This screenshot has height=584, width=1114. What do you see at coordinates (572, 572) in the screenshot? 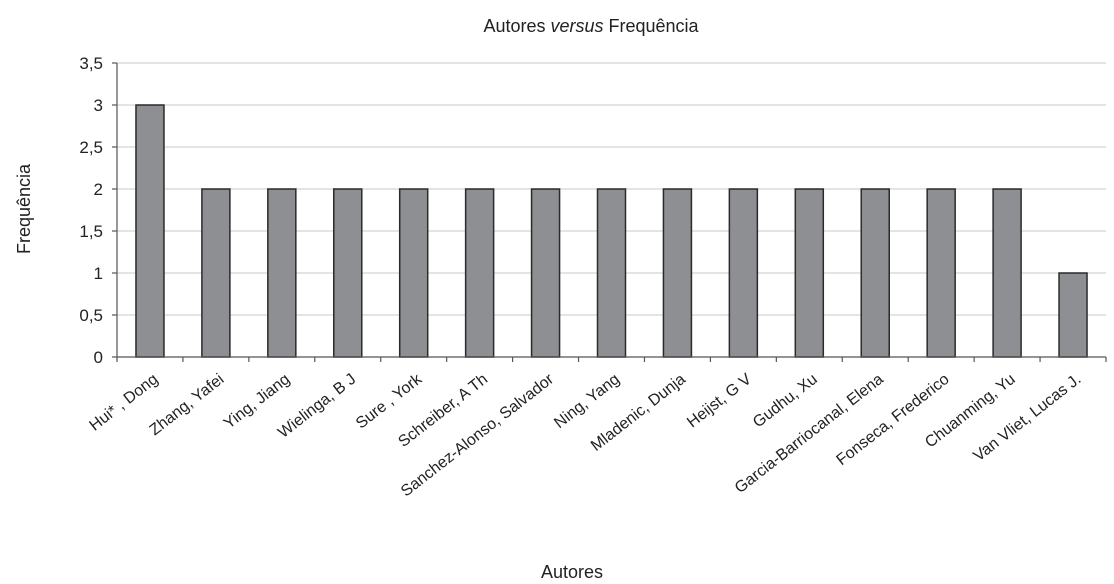
I see `x-axis-label: Autores` at bounding box center [572, 572].